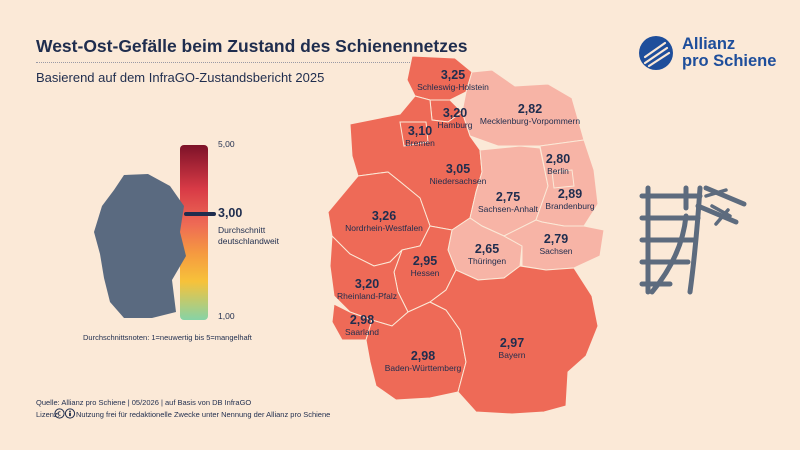  Describe the element at coordinates (563, 179) in the screenshot. I see `region-berlin` at that location.